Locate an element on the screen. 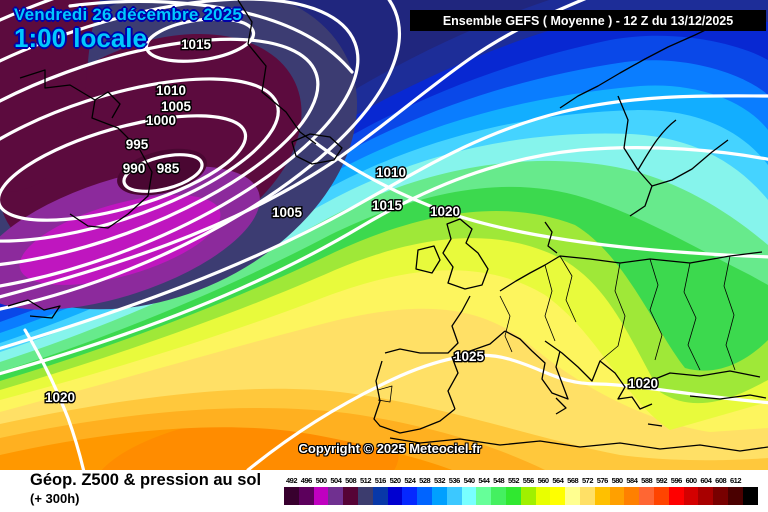 The width and height of the screenshot is (768, 512). color-scale-value: 520 is located at coordinates (395, 480).